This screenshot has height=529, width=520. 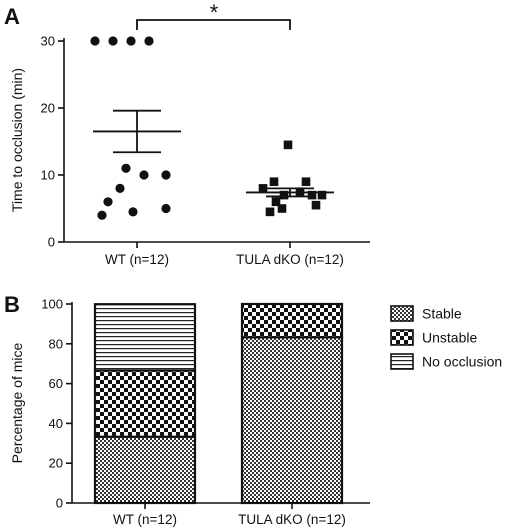 What do you see at coordinates (442, 314) in the screenshot?
I see `legend-label-stable: Stable` at bounding box center [442, 314].